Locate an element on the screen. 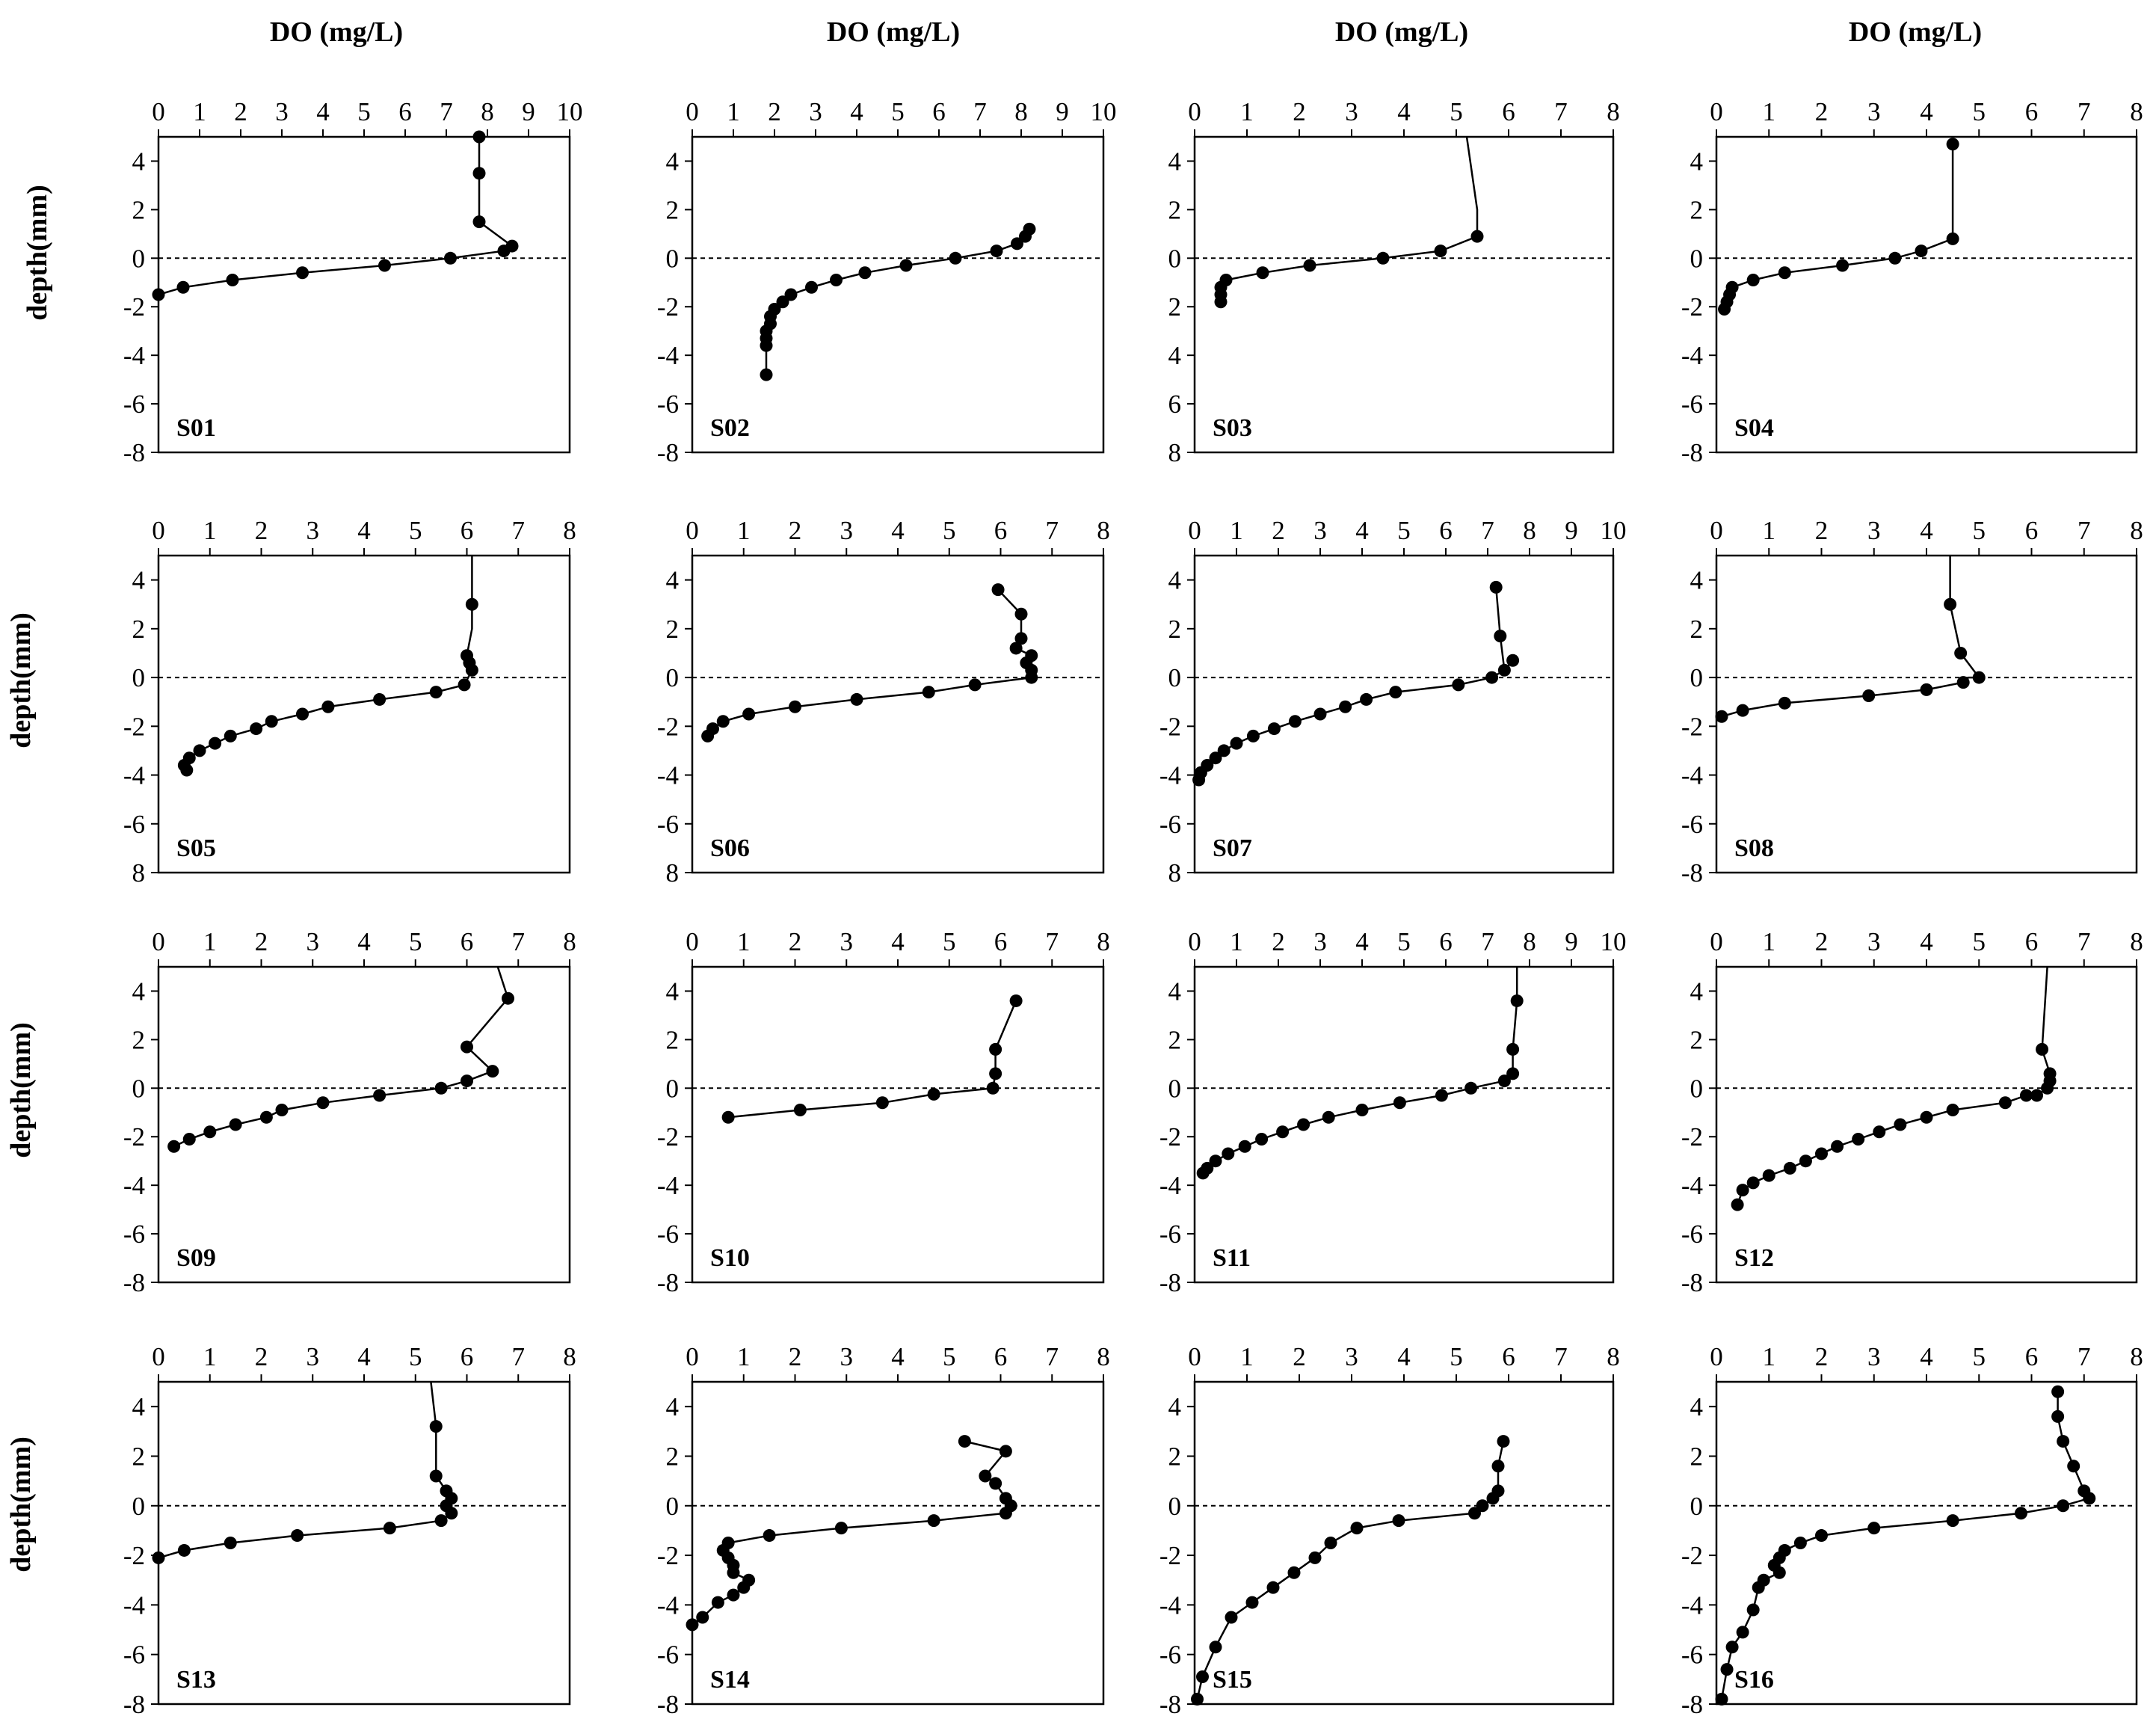 This screenshot has width=2156, height=1728. panel-label: S13 is located at coordinates (196, 1680).